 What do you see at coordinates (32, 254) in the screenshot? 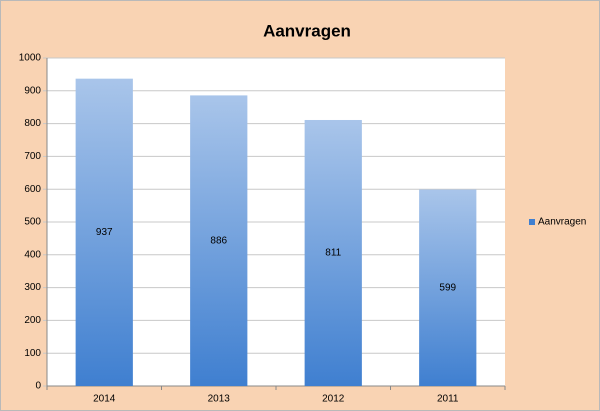
I see `y-tick-label: 400` at bounding box center [32, 254].